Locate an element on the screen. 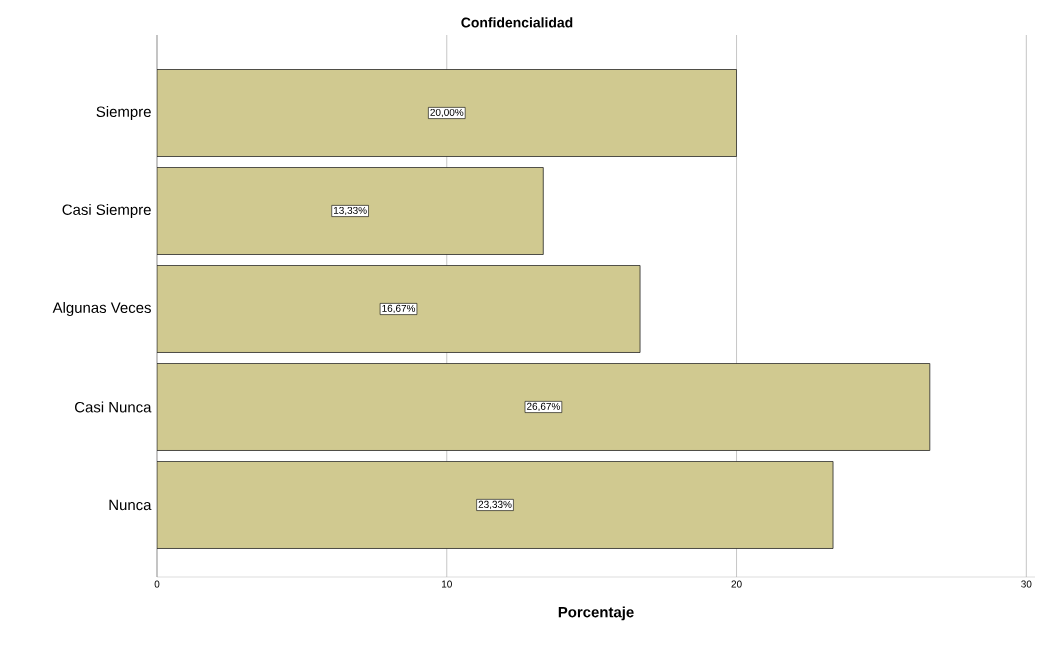  x-tick-label: 10 is located at coordinates (447, 584).